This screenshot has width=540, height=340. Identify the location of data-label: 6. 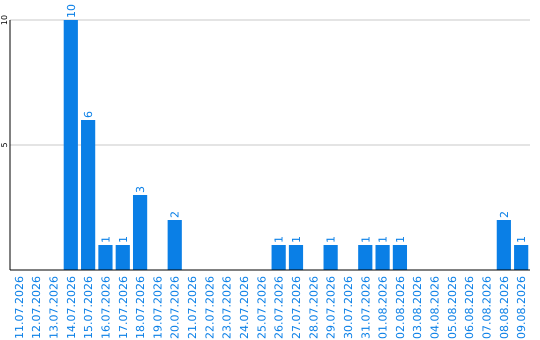
(89, 114).